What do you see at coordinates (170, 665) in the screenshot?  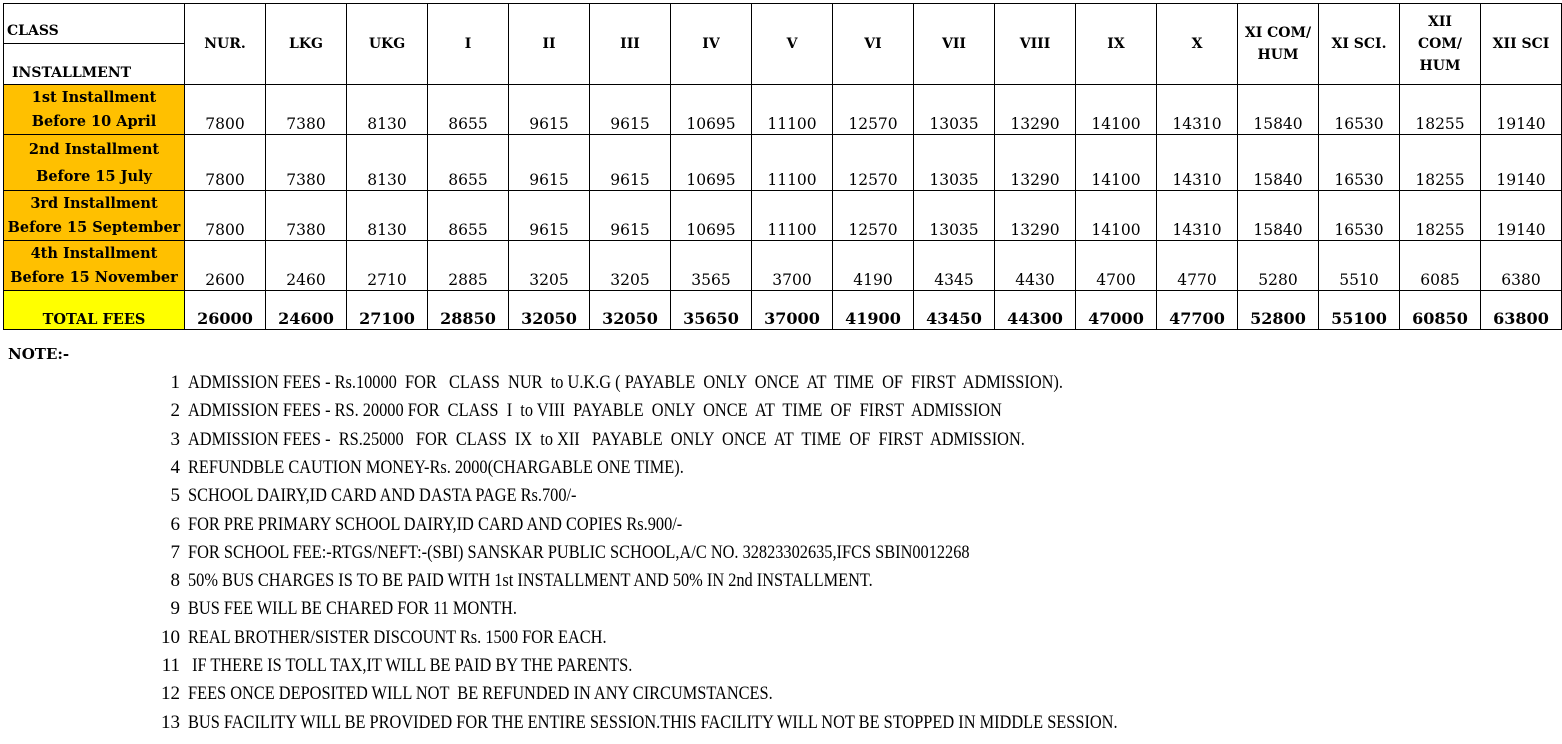 I see `note-number: 11` at bounding box center [170, 665].